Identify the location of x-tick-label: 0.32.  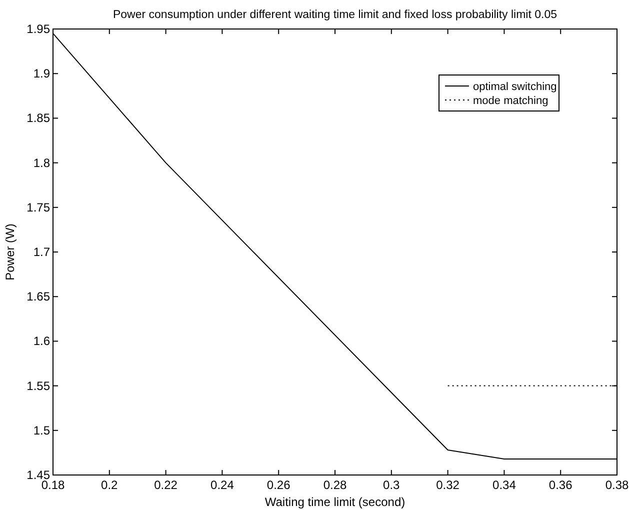
(448, 485).